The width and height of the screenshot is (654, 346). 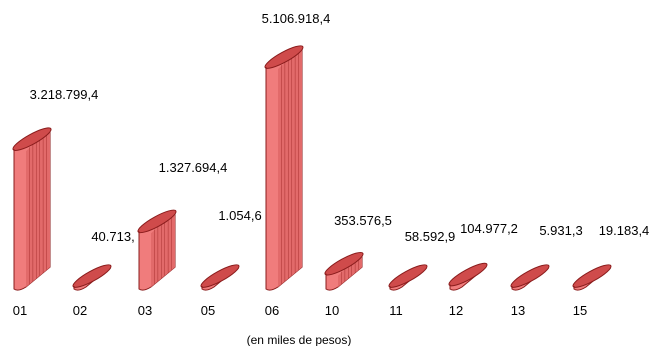 What do you see at coordinates (396, 310) in the screenshot?
I see `category-label: 11` at bounding box center [396, 310].